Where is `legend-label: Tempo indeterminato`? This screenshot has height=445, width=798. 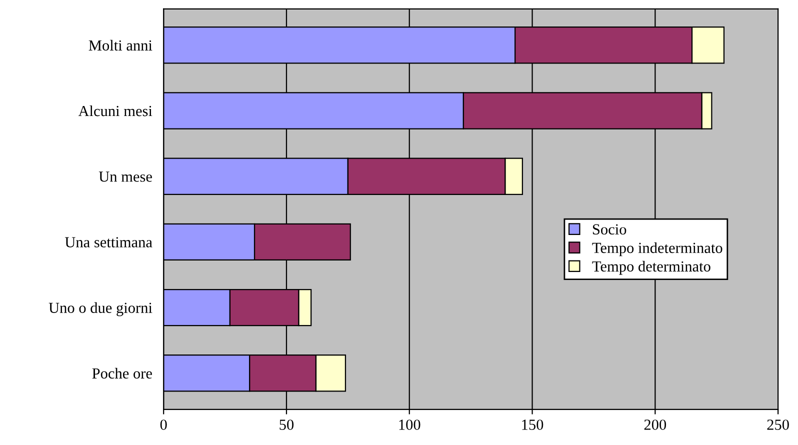
legend-label: Tempo indeterminato is located at coordinates (657, 249).